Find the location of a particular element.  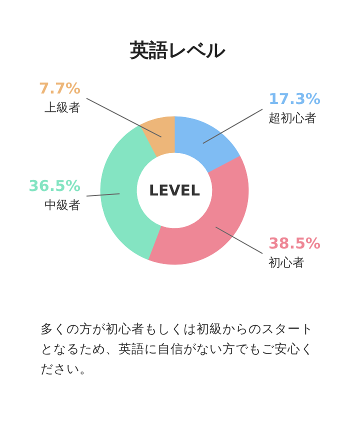

data-label: 17.3% is located at coordinates (294, 99).